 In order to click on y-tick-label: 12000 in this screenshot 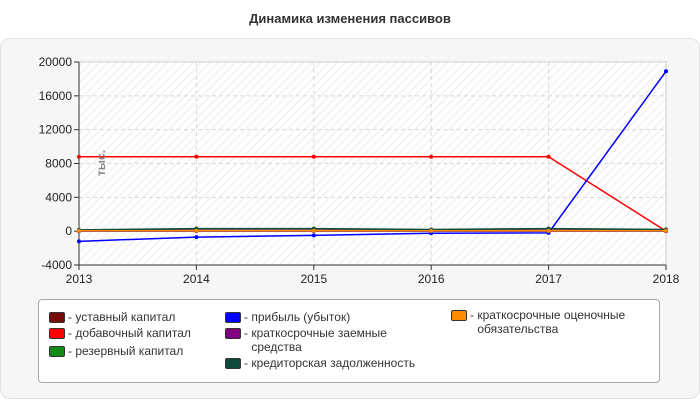, I will do `click(56, 130)`.